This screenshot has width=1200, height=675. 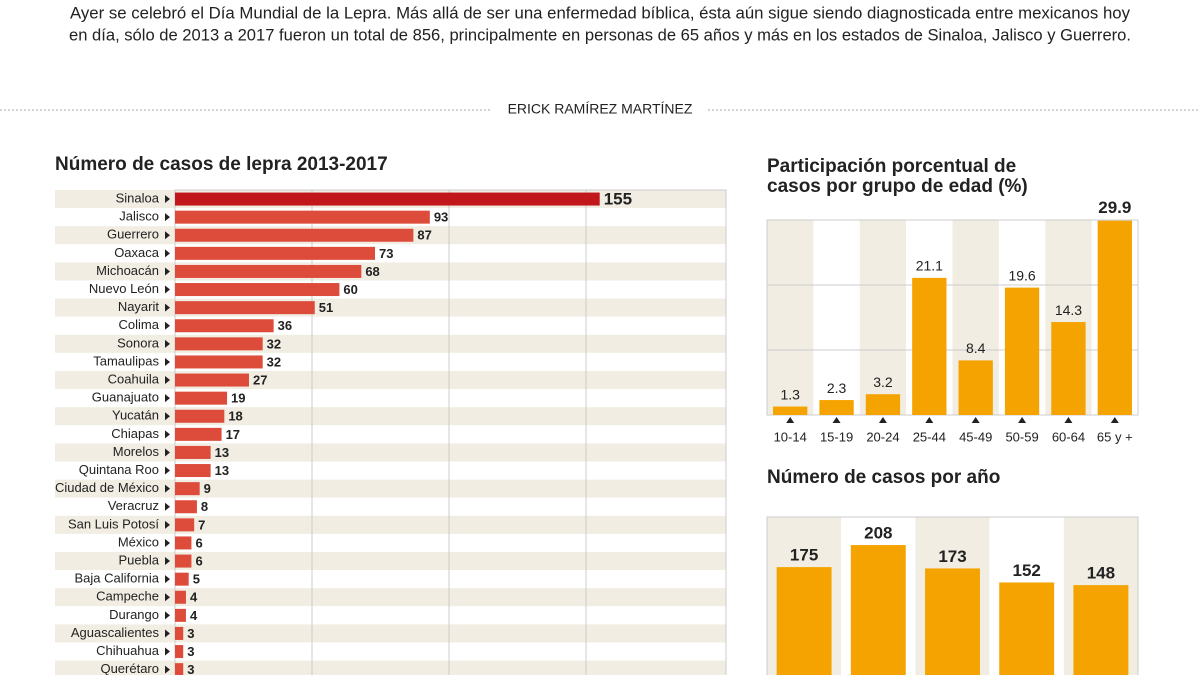 I want to click on y-tick-label: Tamaulipas, so click(x=126, y=360).